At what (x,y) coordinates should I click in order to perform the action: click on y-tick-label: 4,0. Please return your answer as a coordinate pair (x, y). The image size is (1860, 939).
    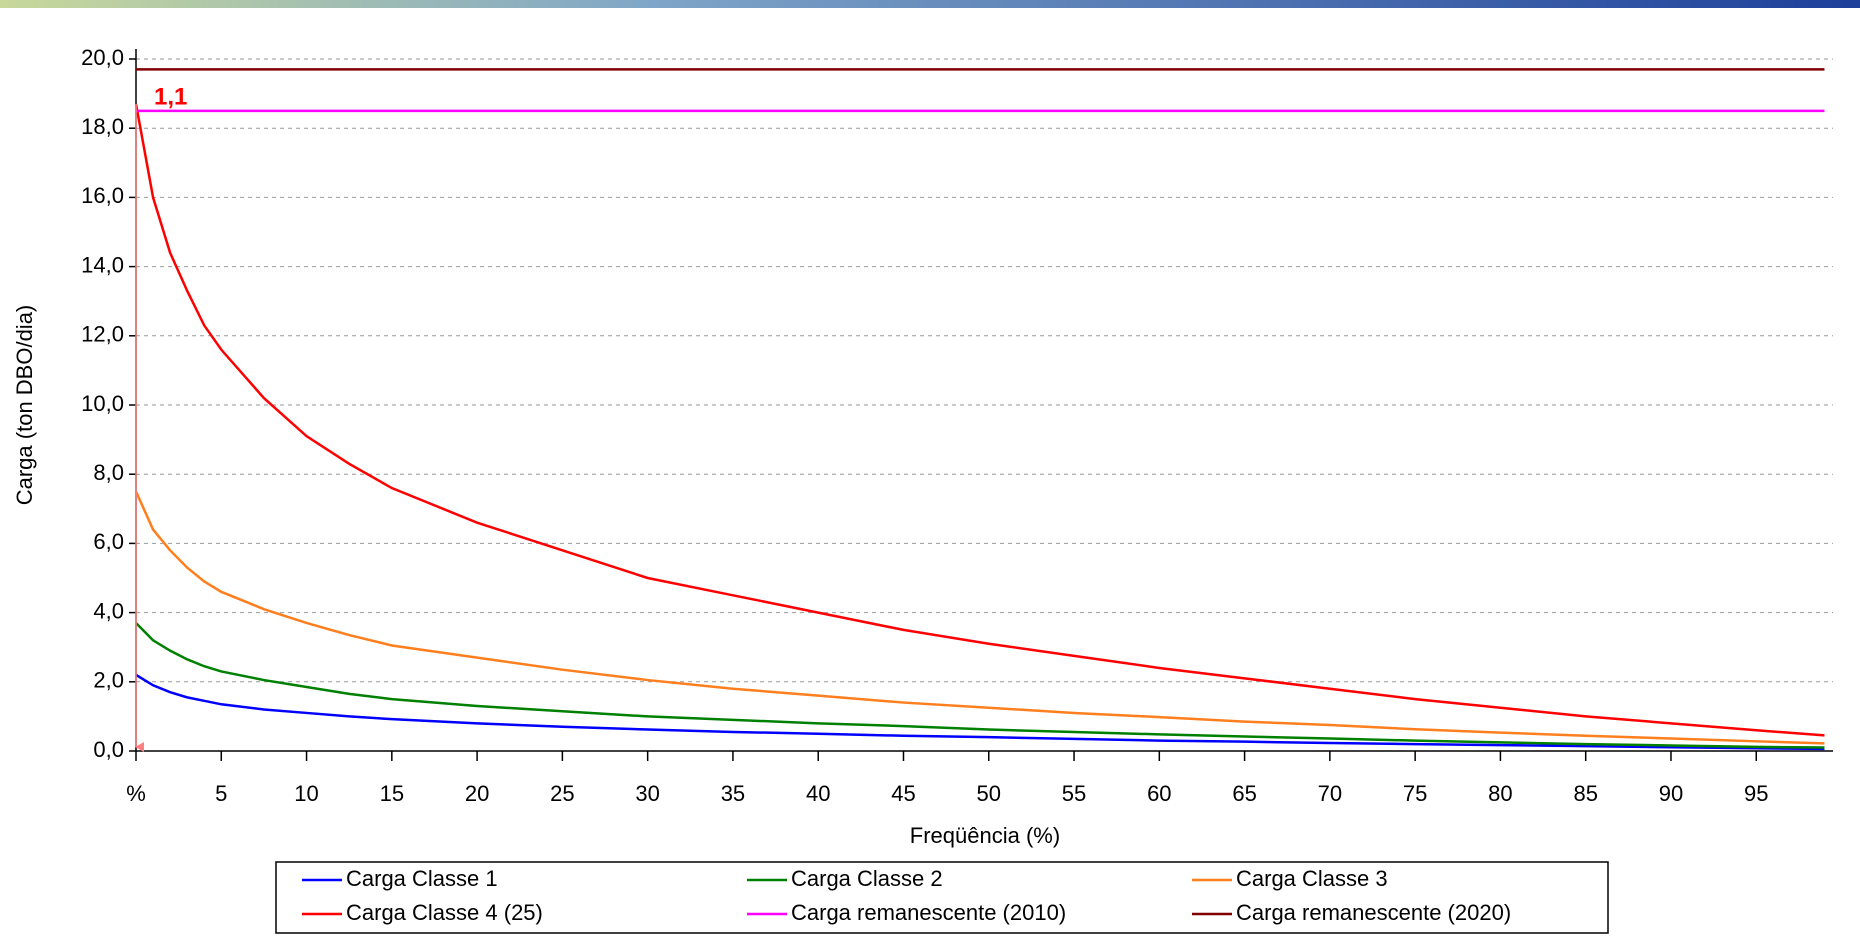
    Looking at the image, I should click on (108, 610).